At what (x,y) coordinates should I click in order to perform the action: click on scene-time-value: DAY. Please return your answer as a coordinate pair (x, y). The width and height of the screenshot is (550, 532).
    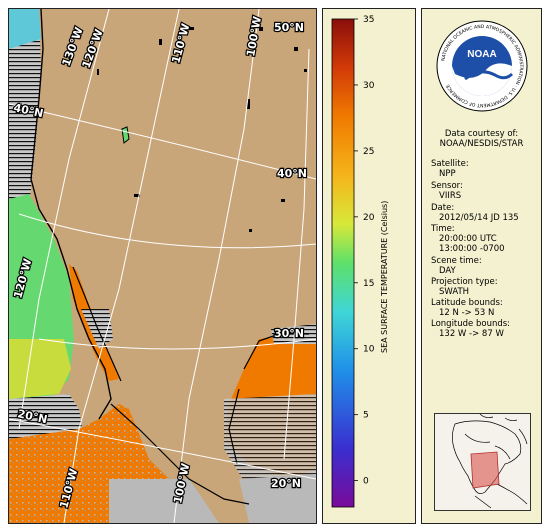
    Looking at the image, I should click on (447, 271).